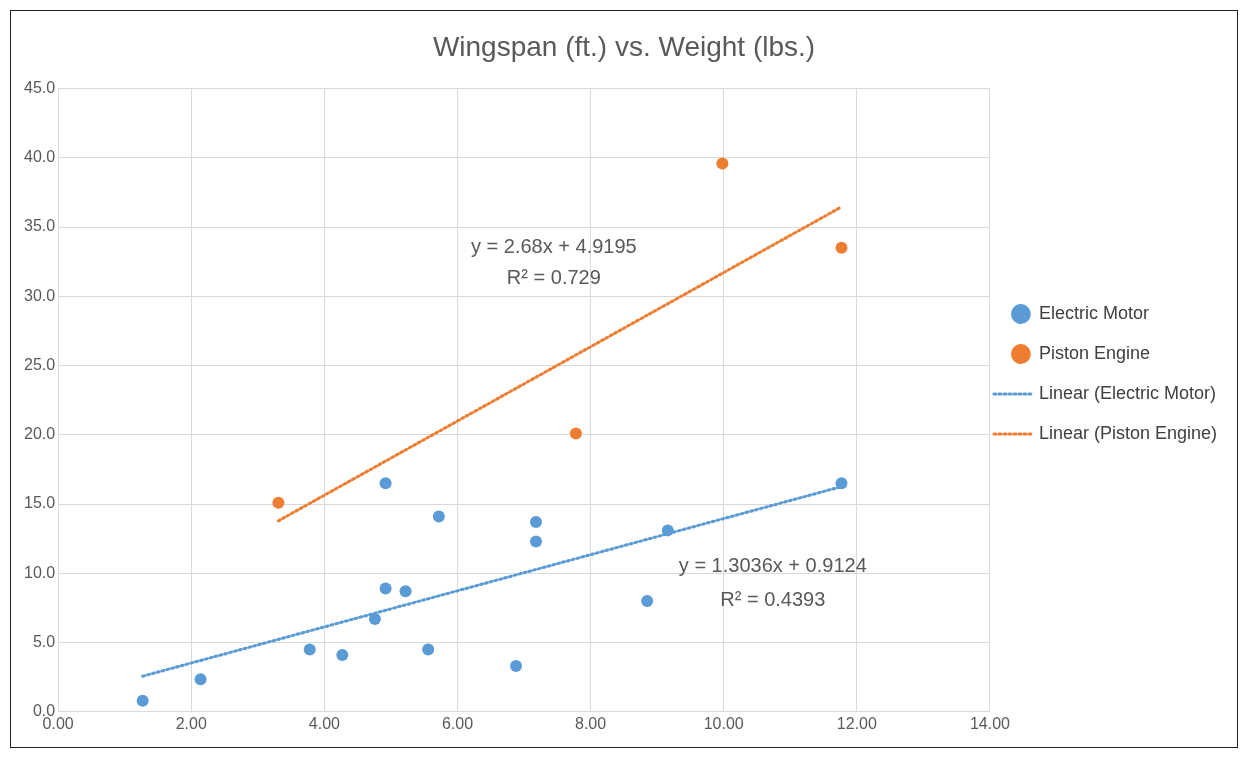 The image size is (1250, 758). I want to click on y-tick-label: 35.0, so click(40, 226).